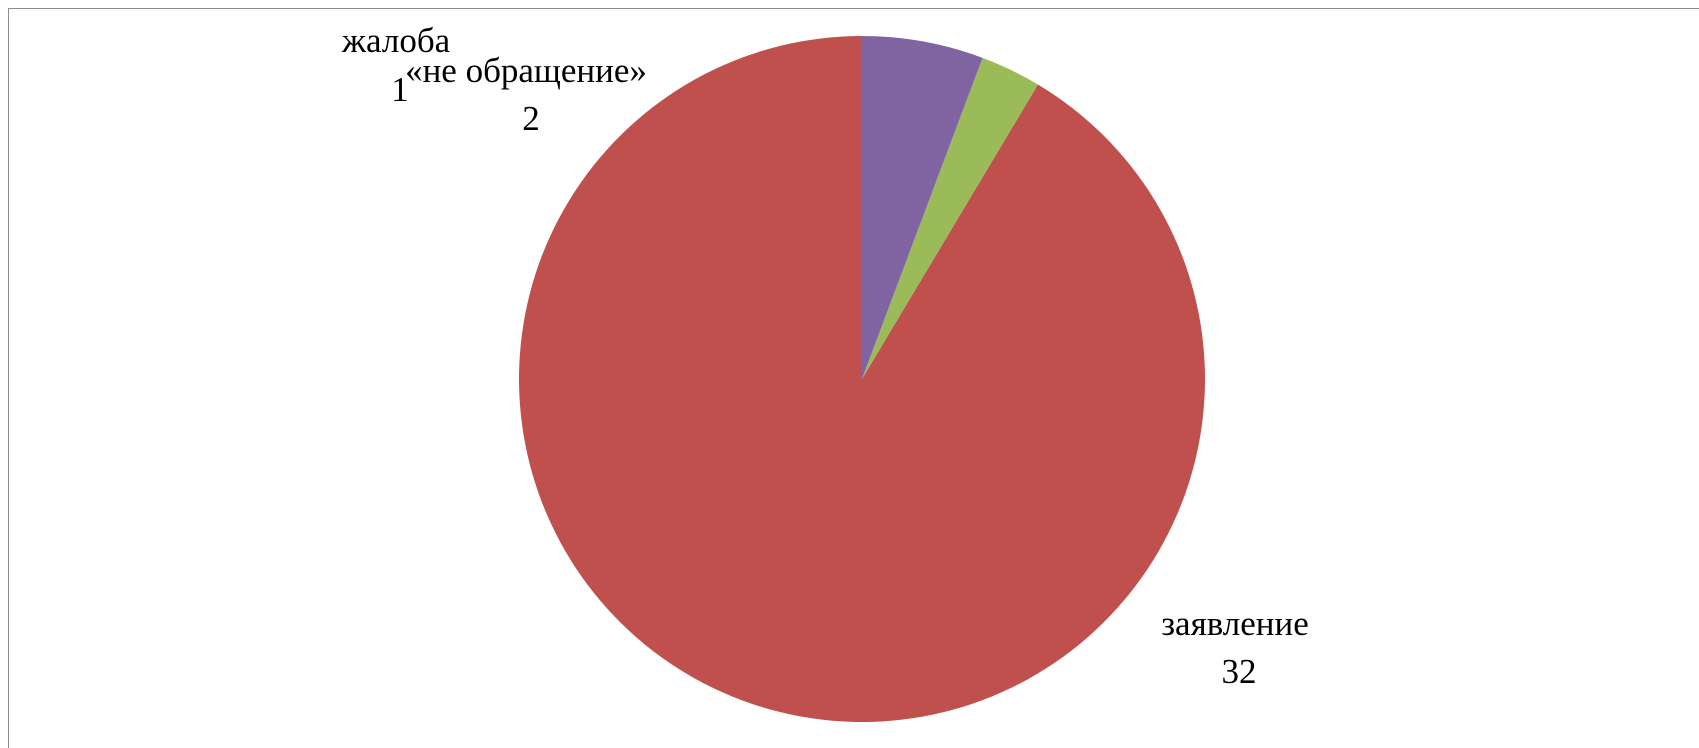 Image resolution: width=1699 pixels, height=748 pixels. What do you see at coordinates (400, 89) in the screenshot?
I see `label-zhaloba-value: 1` at bounding box center [400, 89].